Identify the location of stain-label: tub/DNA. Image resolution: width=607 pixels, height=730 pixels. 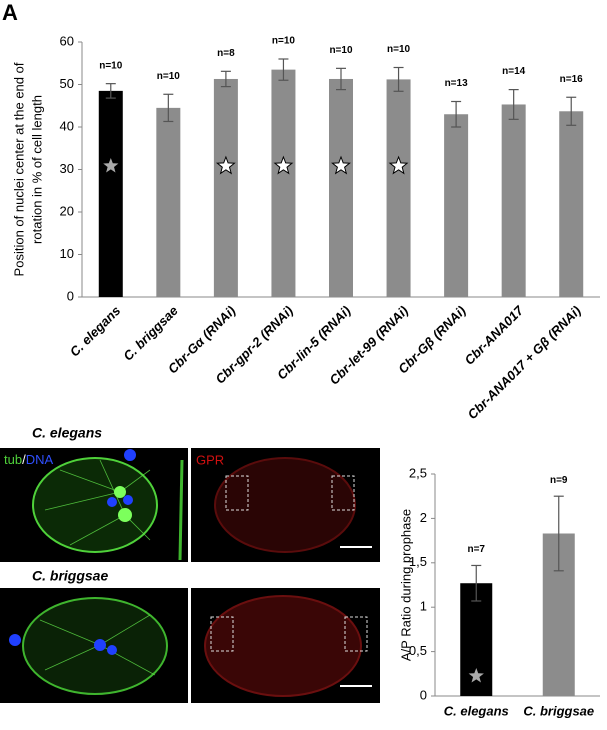
(28, 459).